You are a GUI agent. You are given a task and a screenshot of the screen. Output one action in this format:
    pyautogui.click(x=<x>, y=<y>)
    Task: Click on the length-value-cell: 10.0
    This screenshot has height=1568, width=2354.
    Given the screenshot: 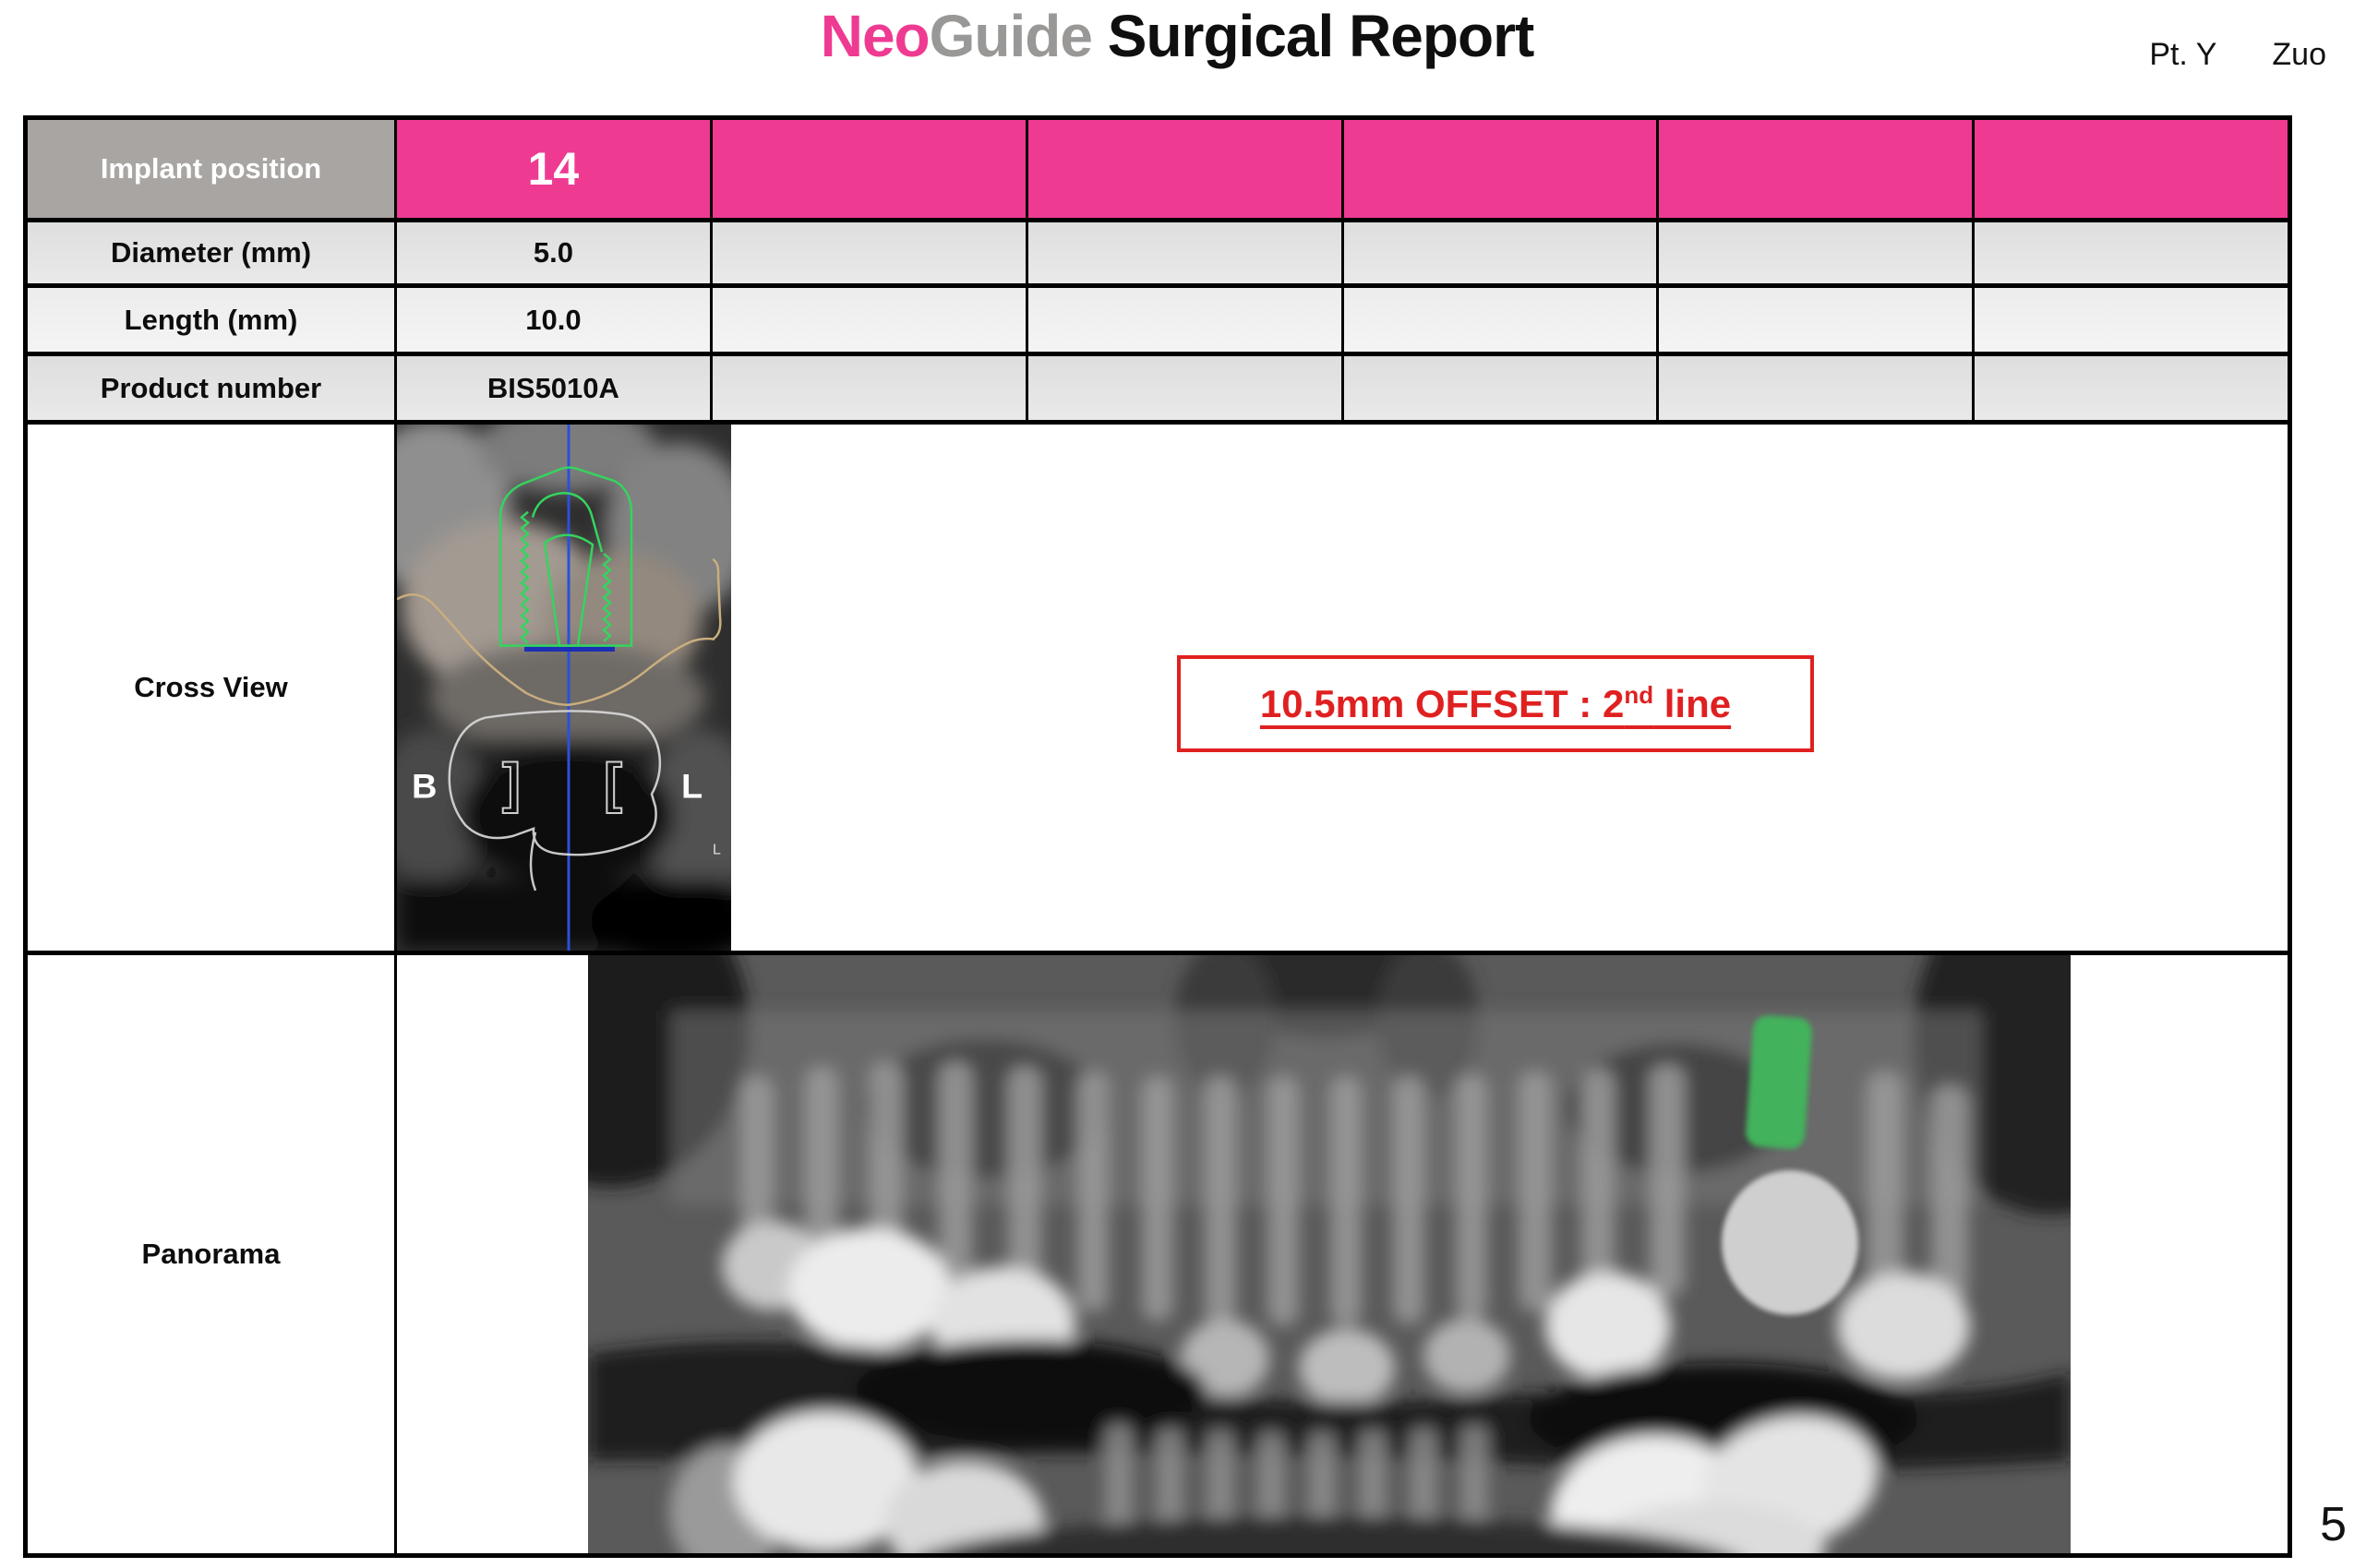 What is the action you would take?
    pyautogui.click(x=553, y=320)
    